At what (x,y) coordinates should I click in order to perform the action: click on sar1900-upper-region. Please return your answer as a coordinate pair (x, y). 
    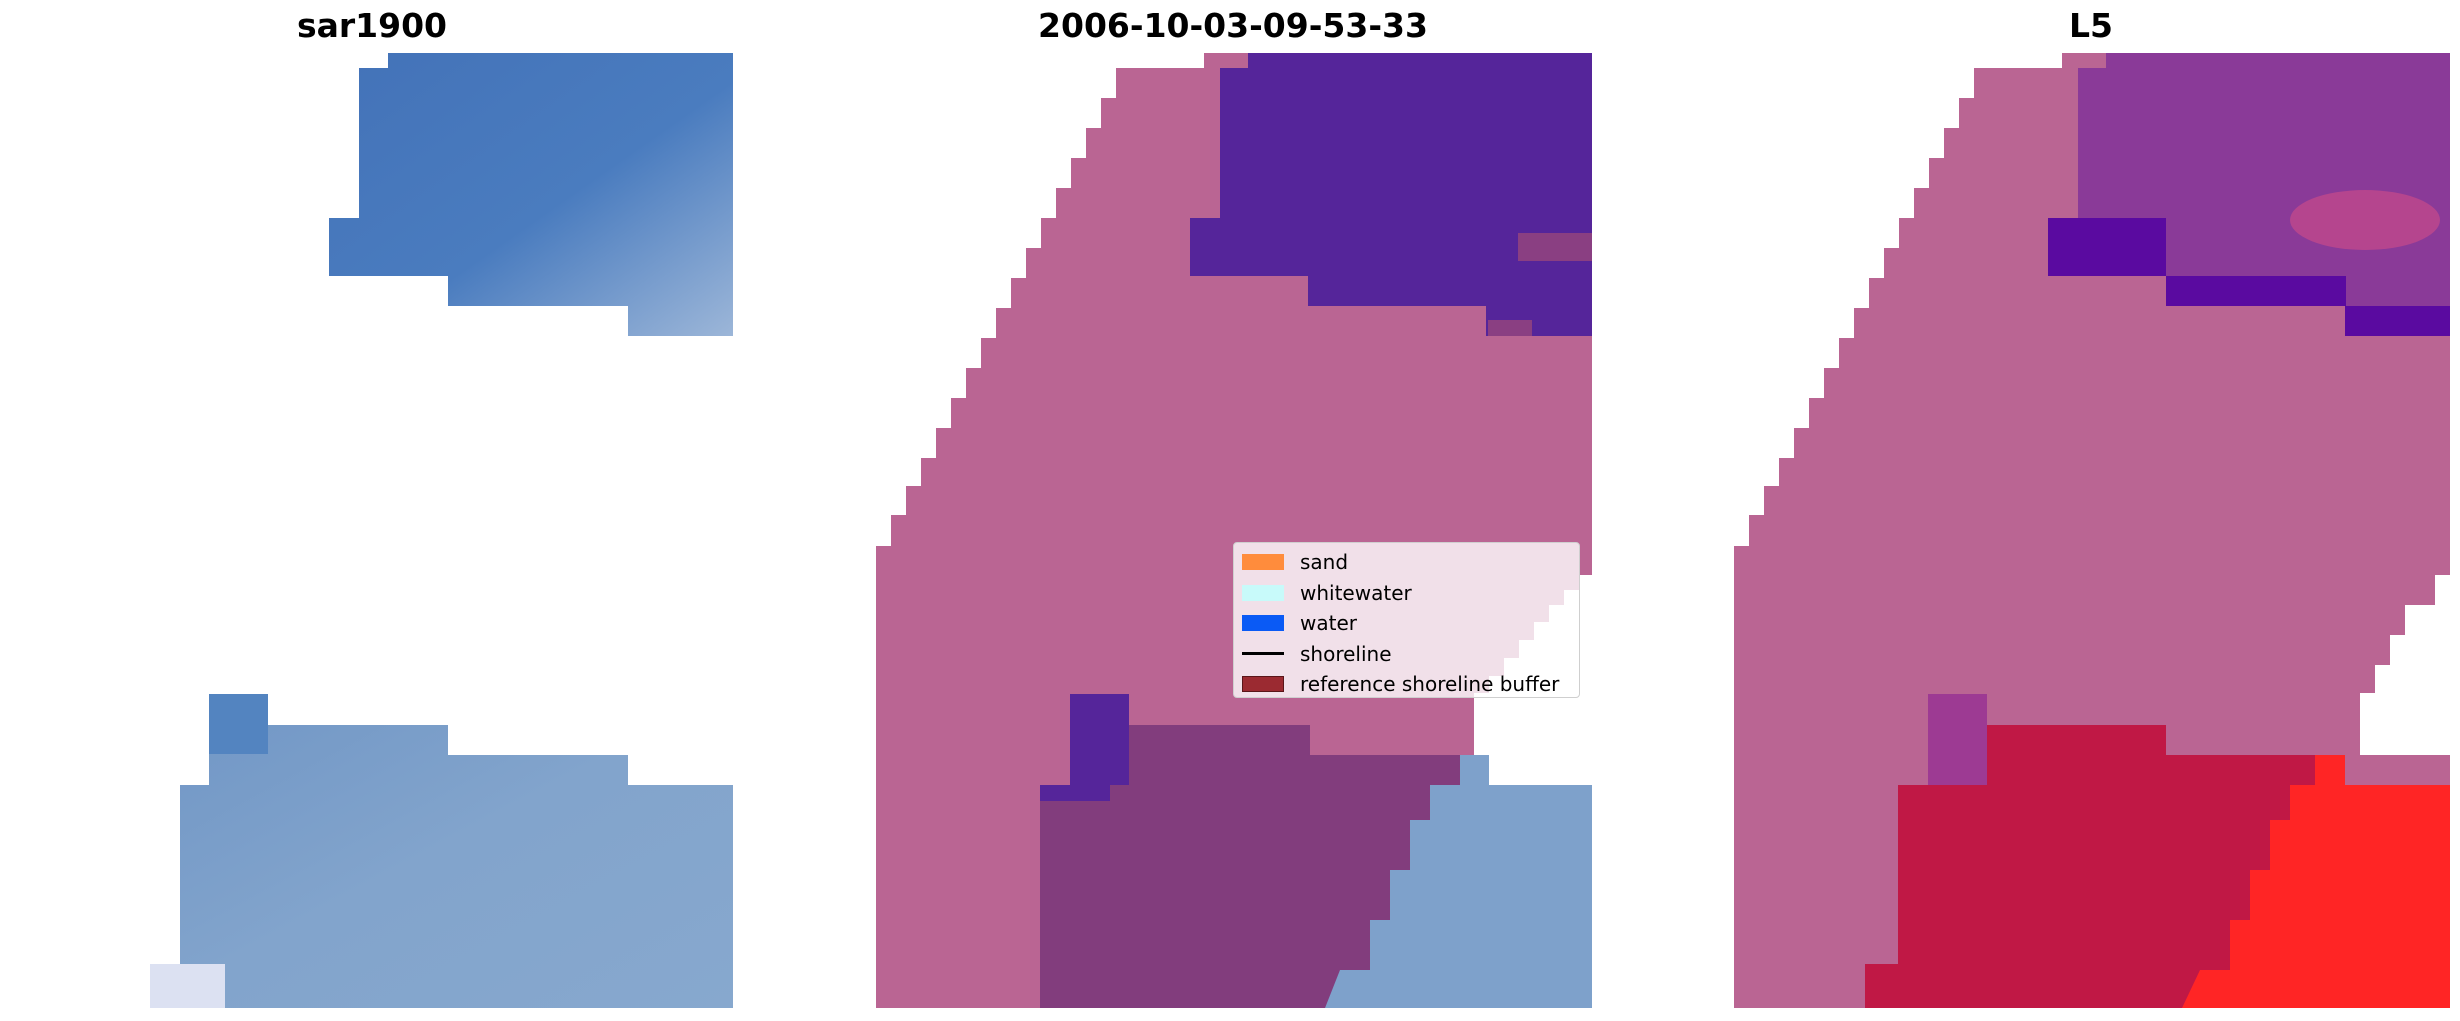
    Looking at the image, I should click on (531, 194).